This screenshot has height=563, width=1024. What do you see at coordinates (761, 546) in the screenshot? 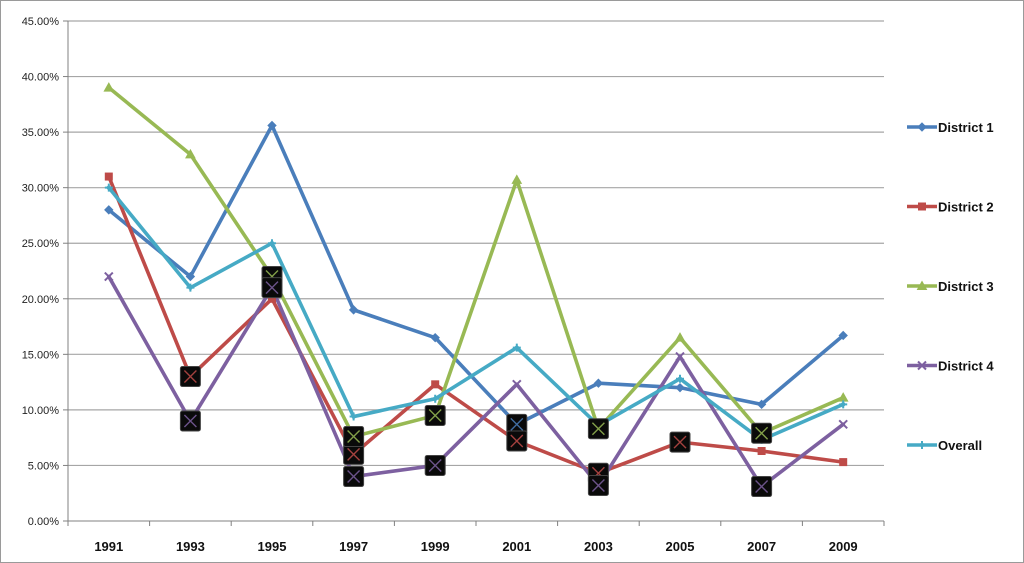
I see `x-tick-label: 2007` at bounding box center [761, 546].